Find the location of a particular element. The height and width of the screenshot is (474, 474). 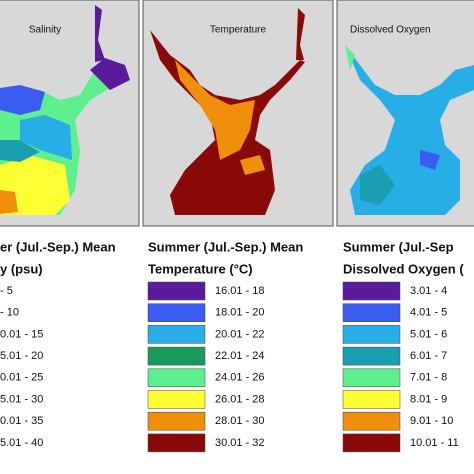

legend-label: - 5 is located at coordinates (6, 291).